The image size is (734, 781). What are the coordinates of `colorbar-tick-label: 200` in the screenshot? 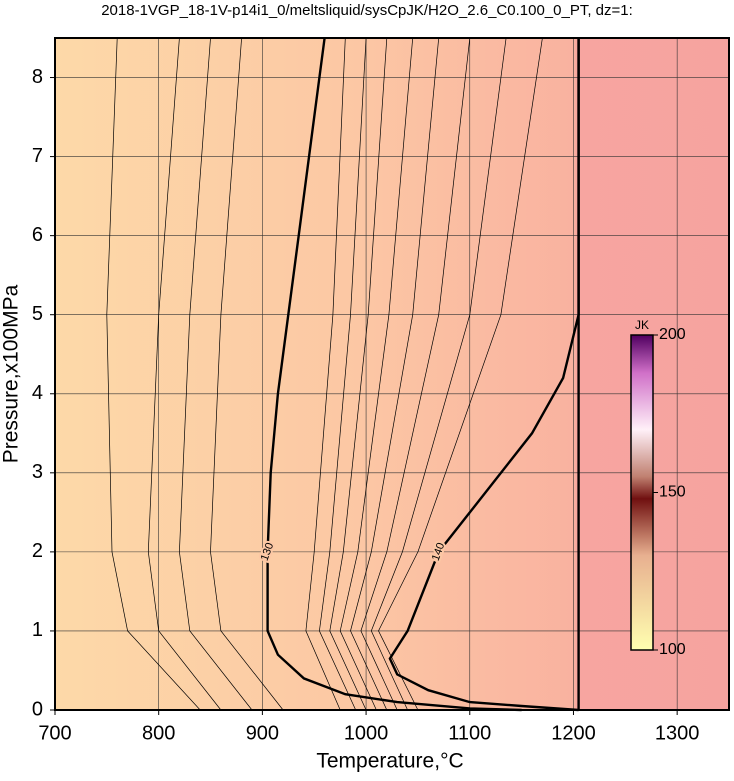 It's located at (672, 334).